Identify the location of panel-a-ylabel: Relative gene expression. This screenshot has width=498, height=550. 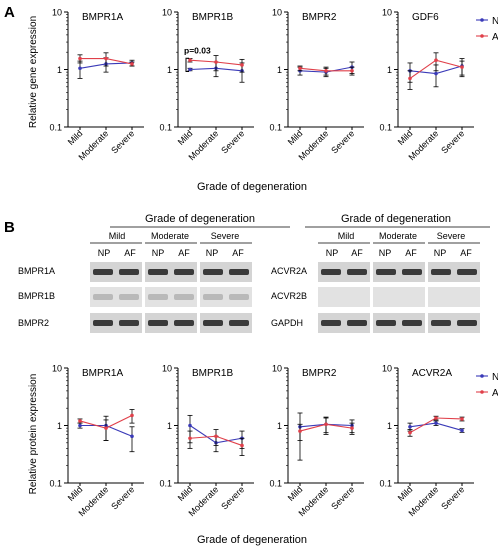
(33, 72).